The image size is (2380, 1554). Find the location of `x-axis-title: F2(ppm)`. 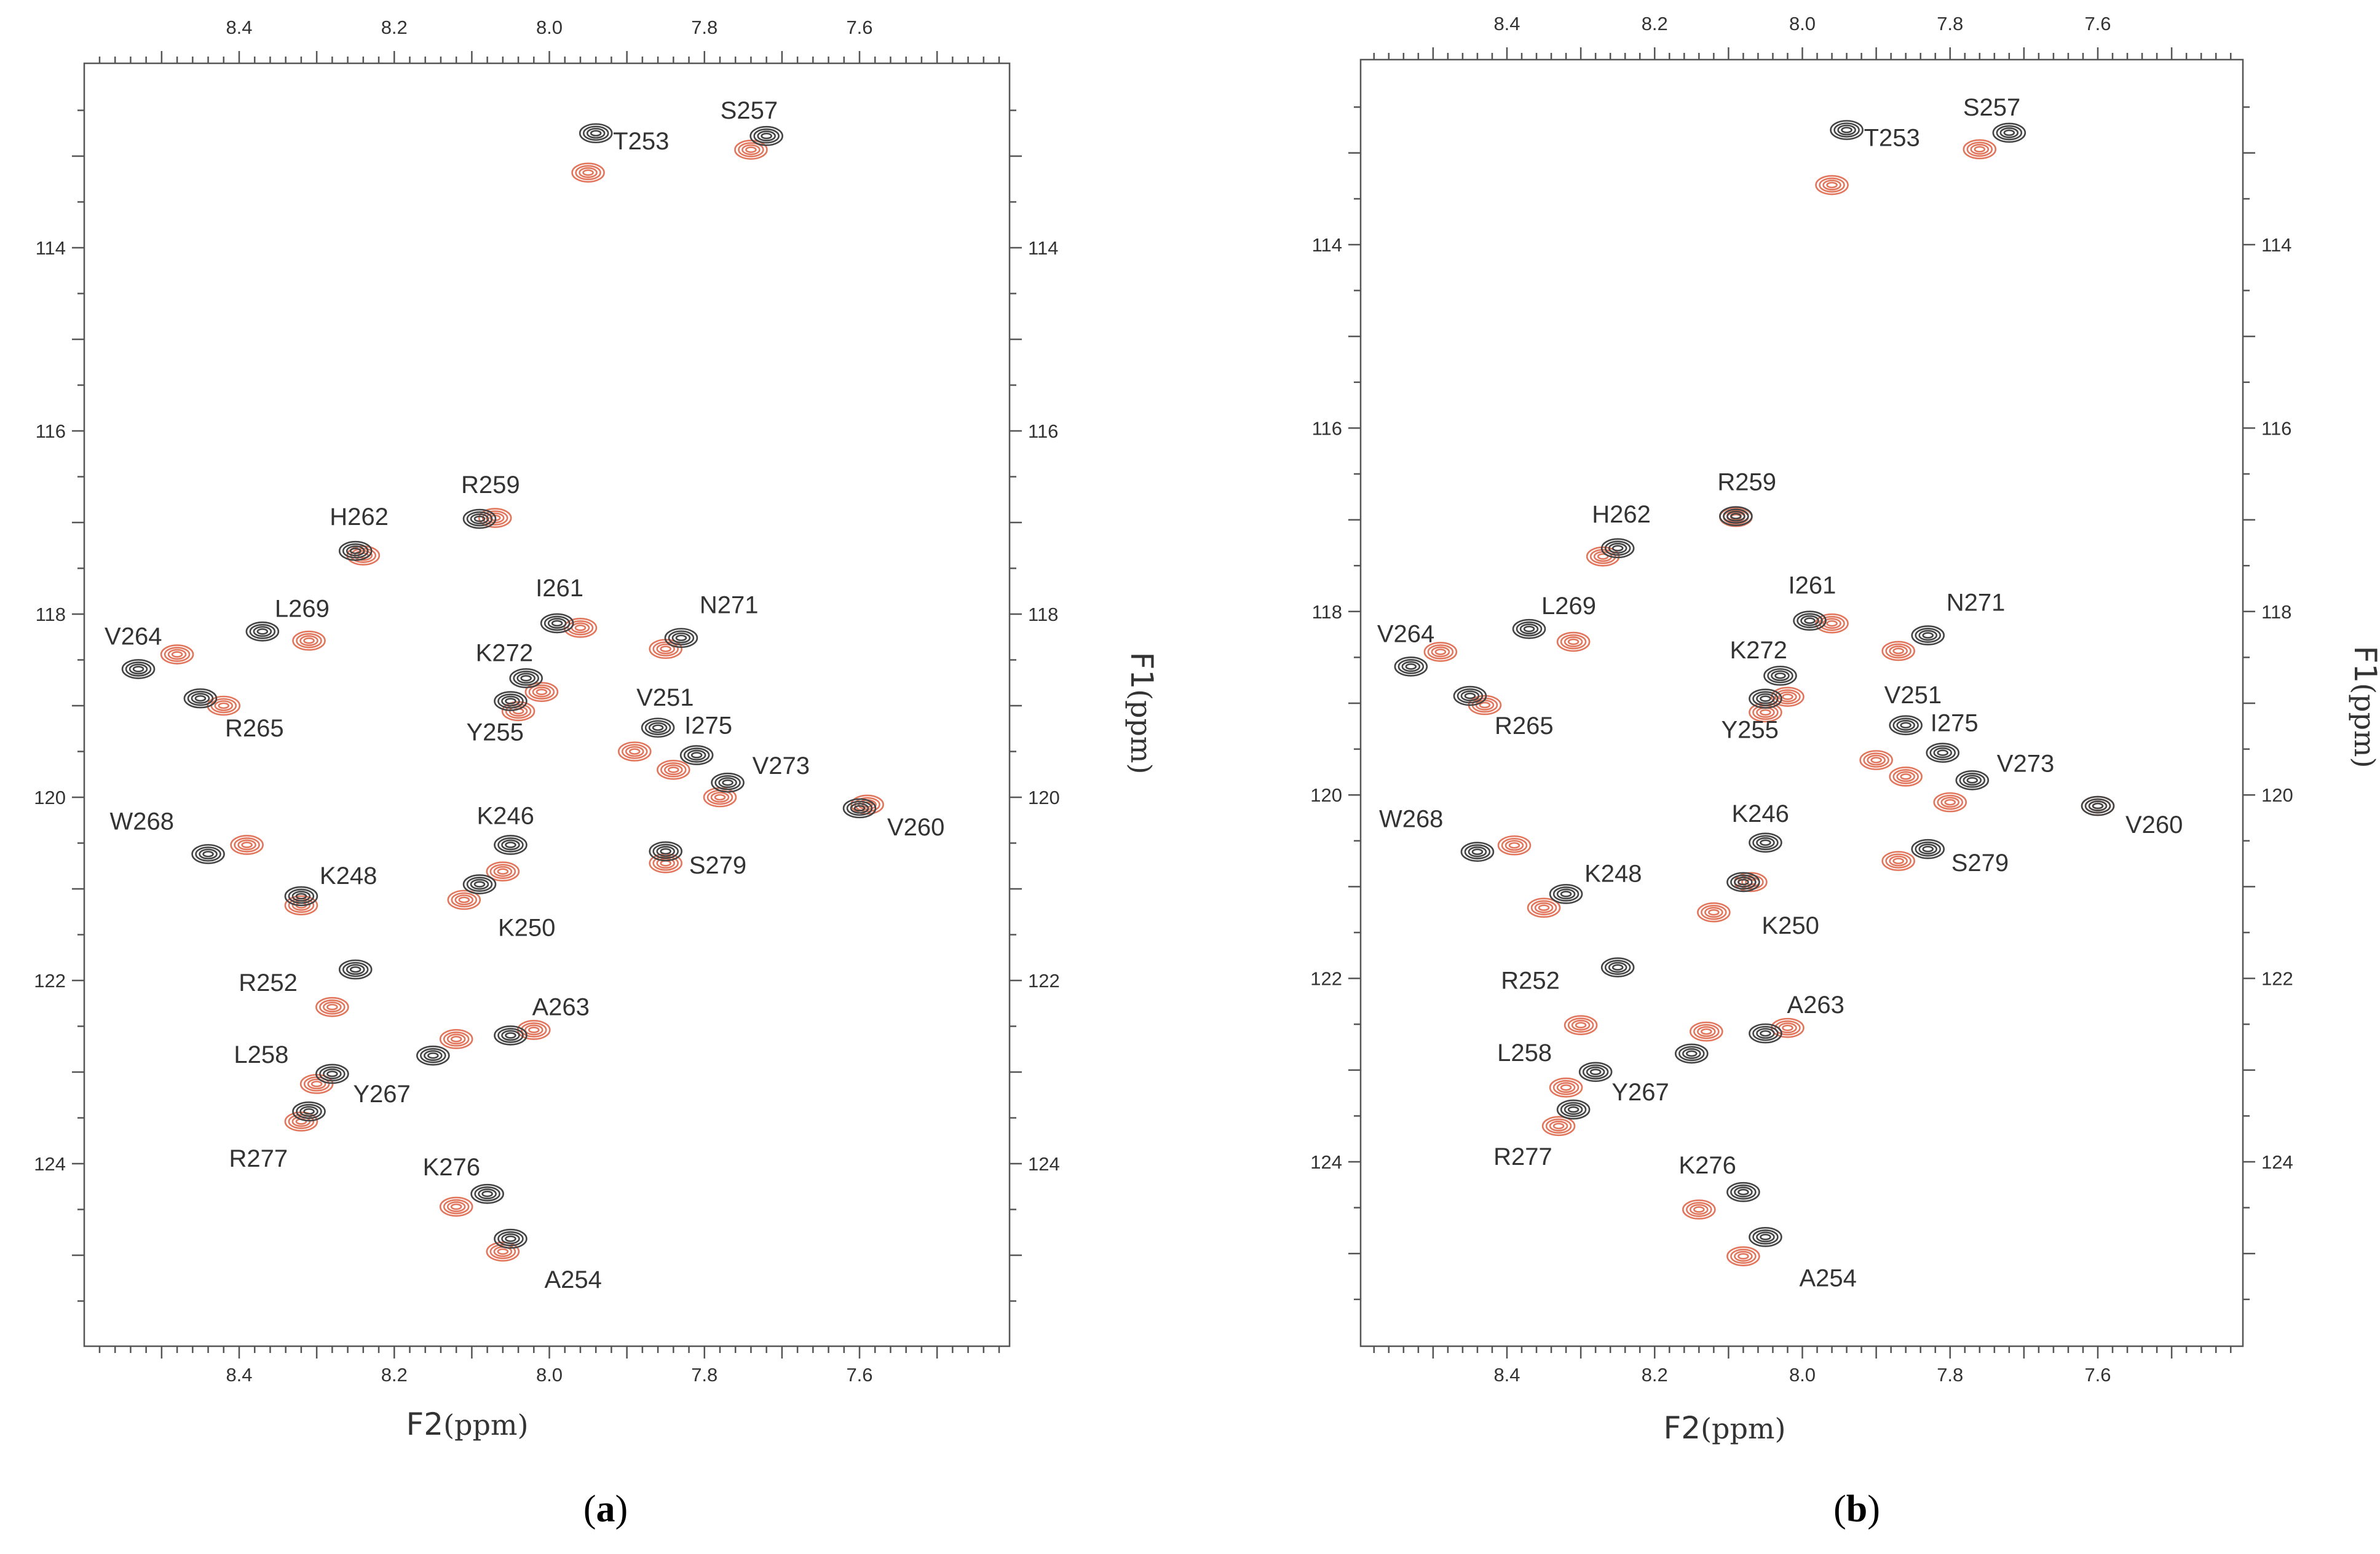

x-axis-title: F2(ppm) is located at coordinates (1725, 1428).